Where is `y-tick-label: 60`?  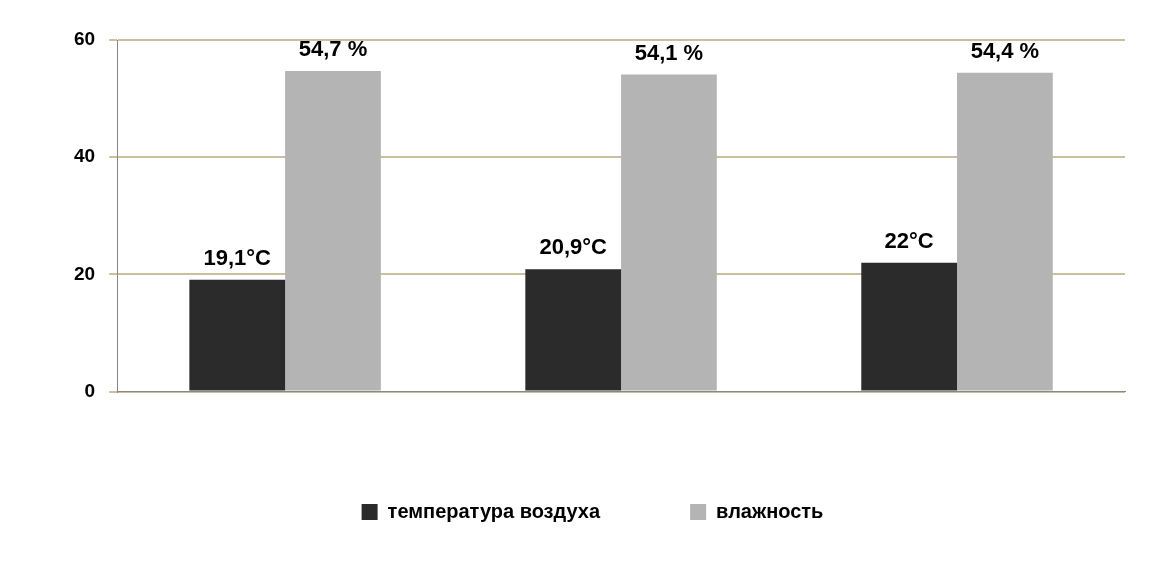
y-tick-label: 60 is located at coordinates (84, 39).